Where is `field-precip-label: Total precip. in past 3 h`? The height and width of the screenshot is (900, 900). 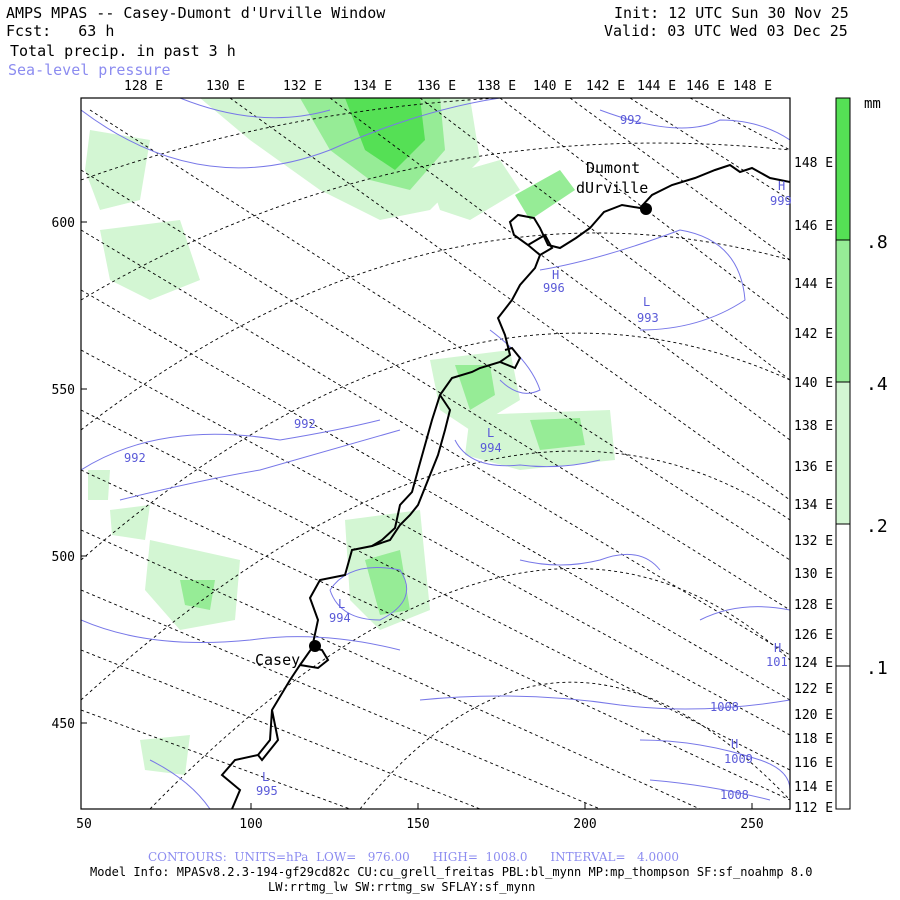 field-precip-label: Total precip. in past 3 h is located at coordinates (123, 51).